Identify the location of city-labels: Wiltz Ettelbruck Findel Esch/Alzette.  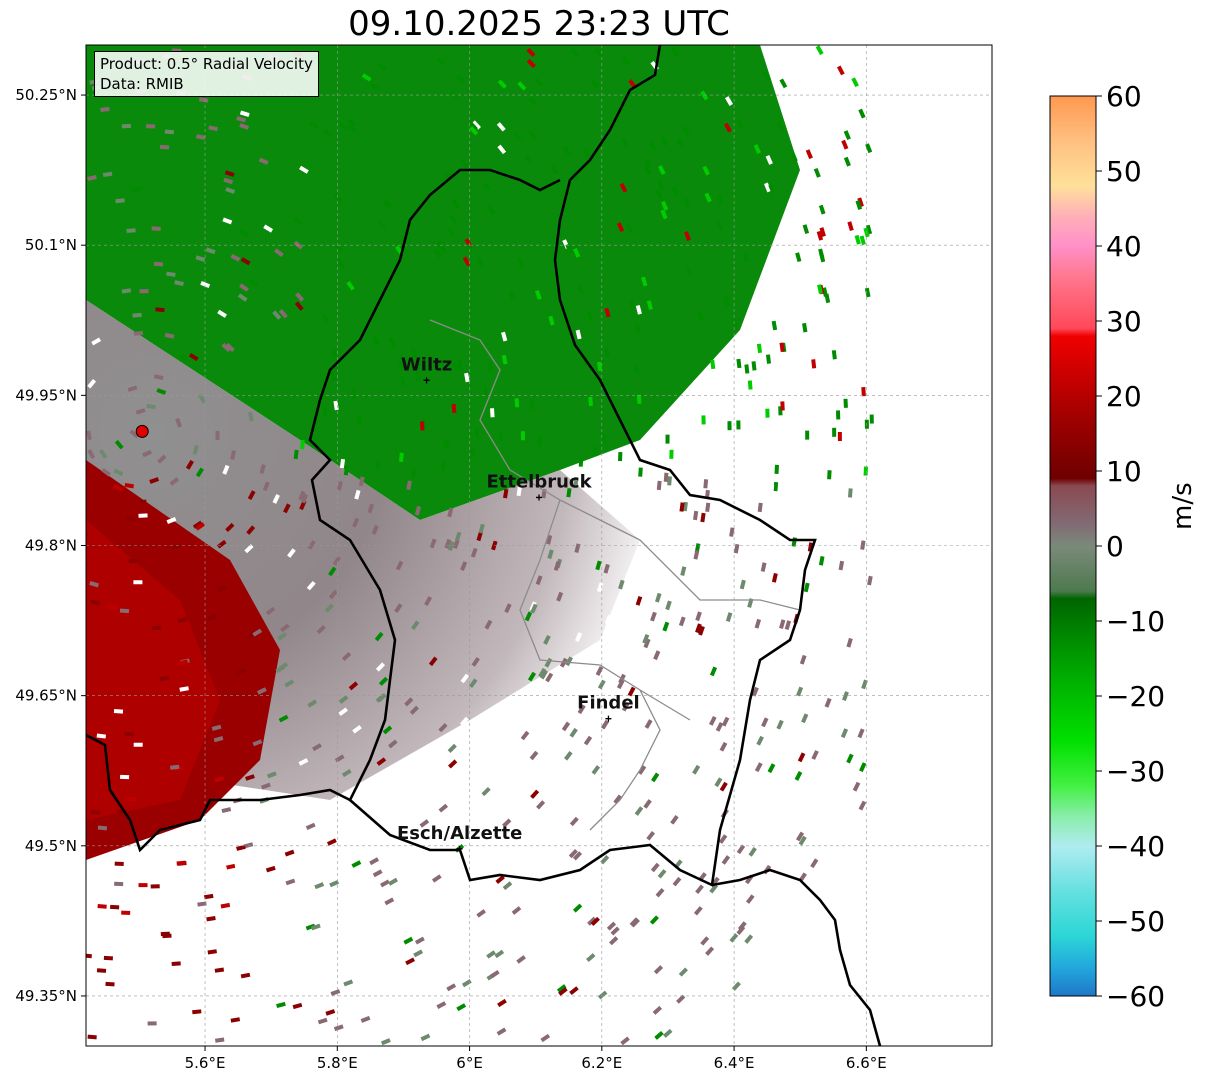
(518, 603).